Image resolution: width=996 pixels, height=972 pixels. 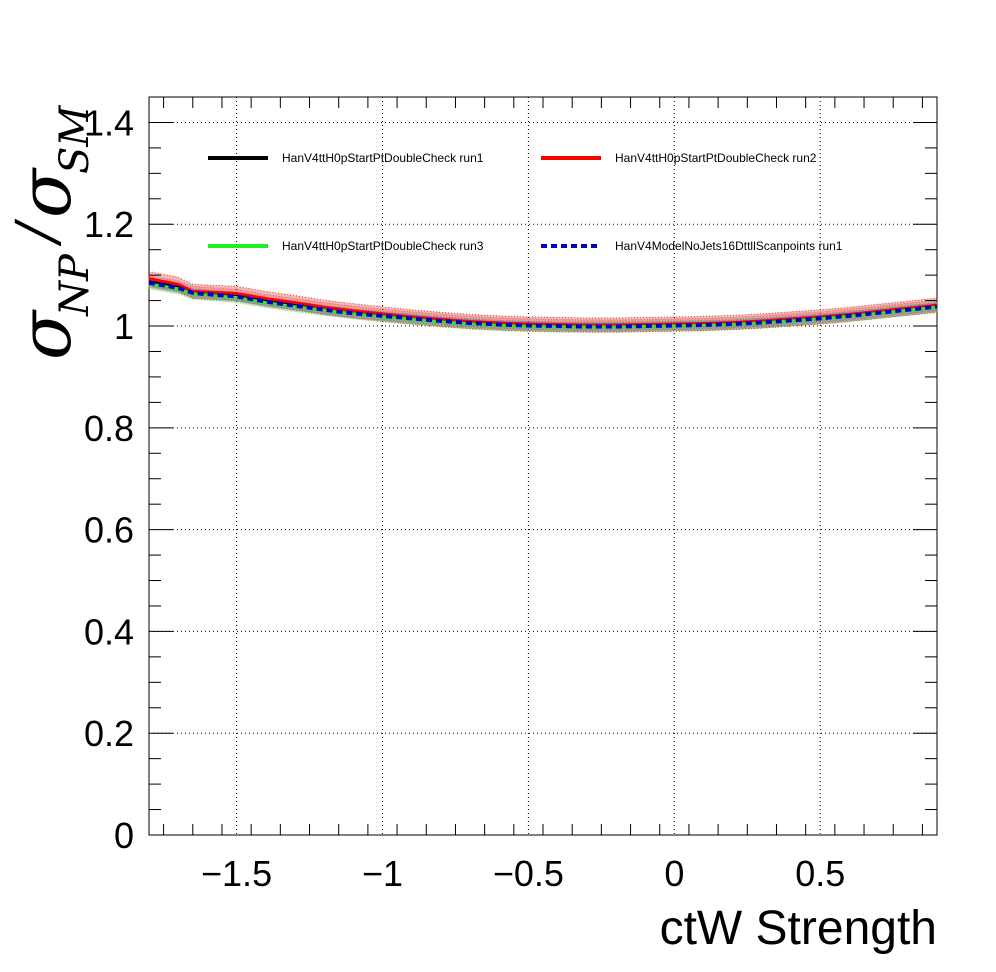 I want to click on legend-label: HanV4ttH0pStartPtDoubleCheck run3, so click(x=383, y=246).